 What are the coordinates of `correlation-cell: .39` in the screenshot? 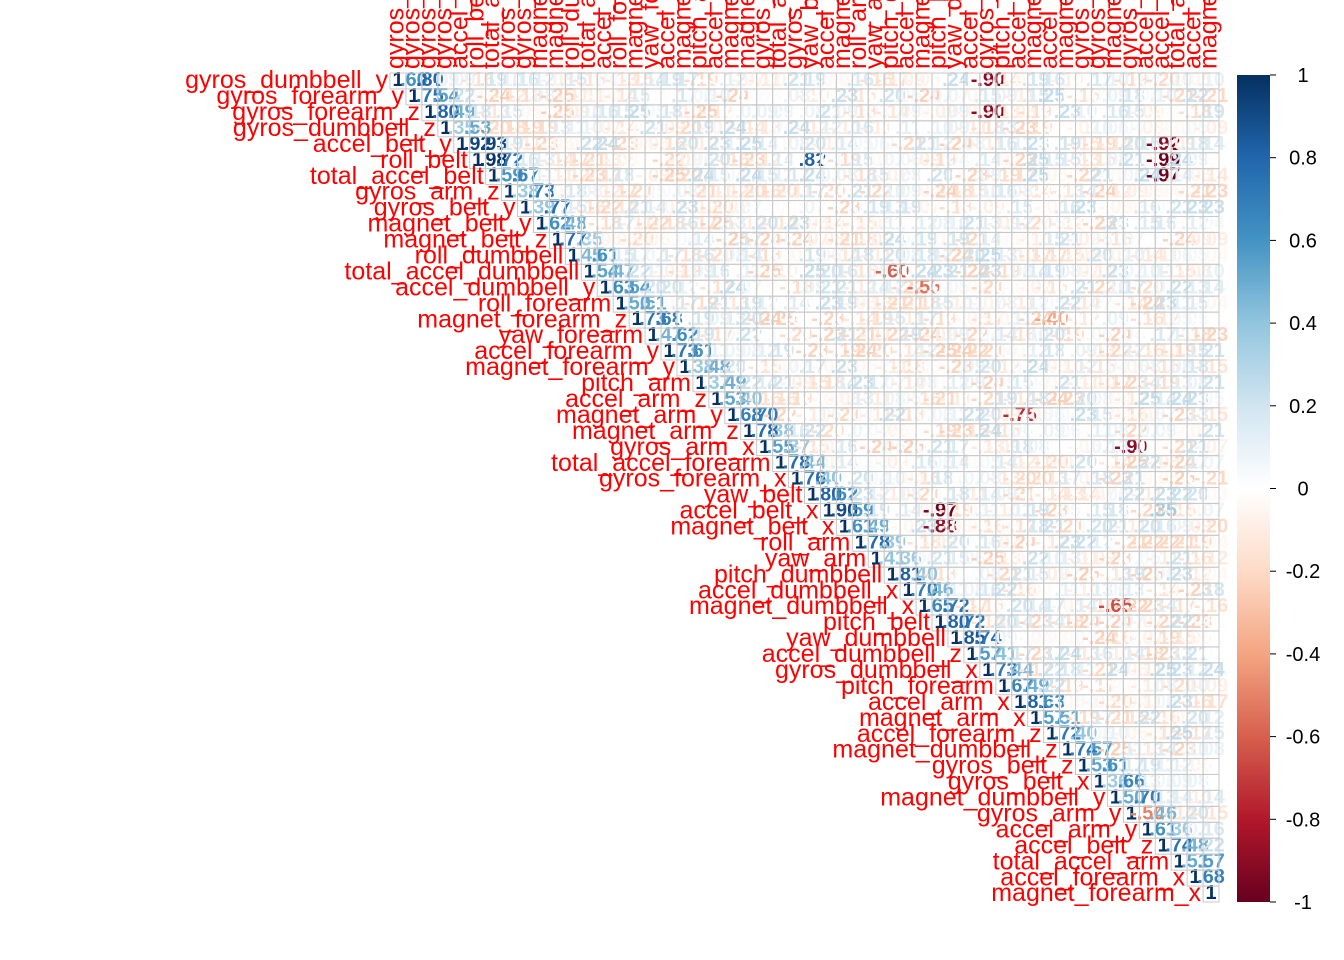 It's located at (542, 208).